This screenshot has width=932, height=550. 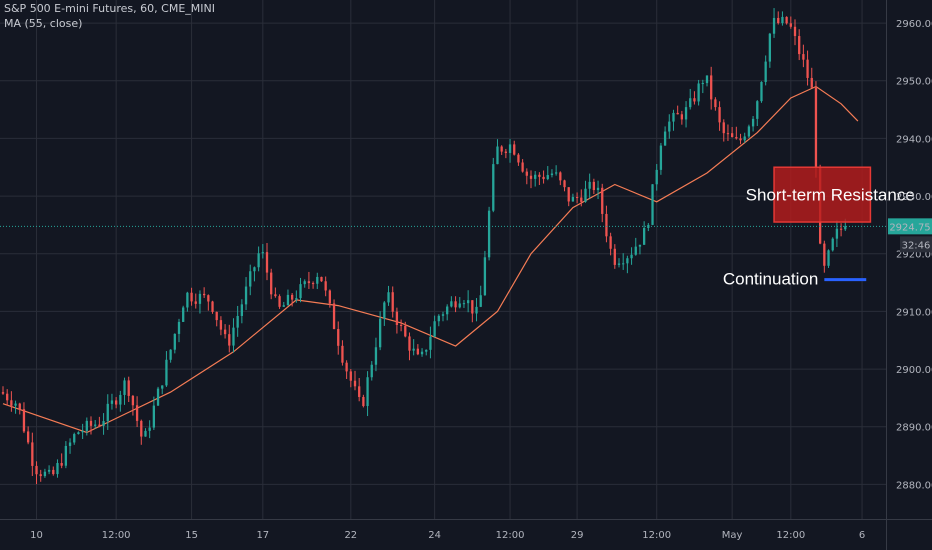 What do you see at coordinates (350, 535) in the screenshot?
I see `time-axis-tick-label: 22` at bounding box center [350, 535].